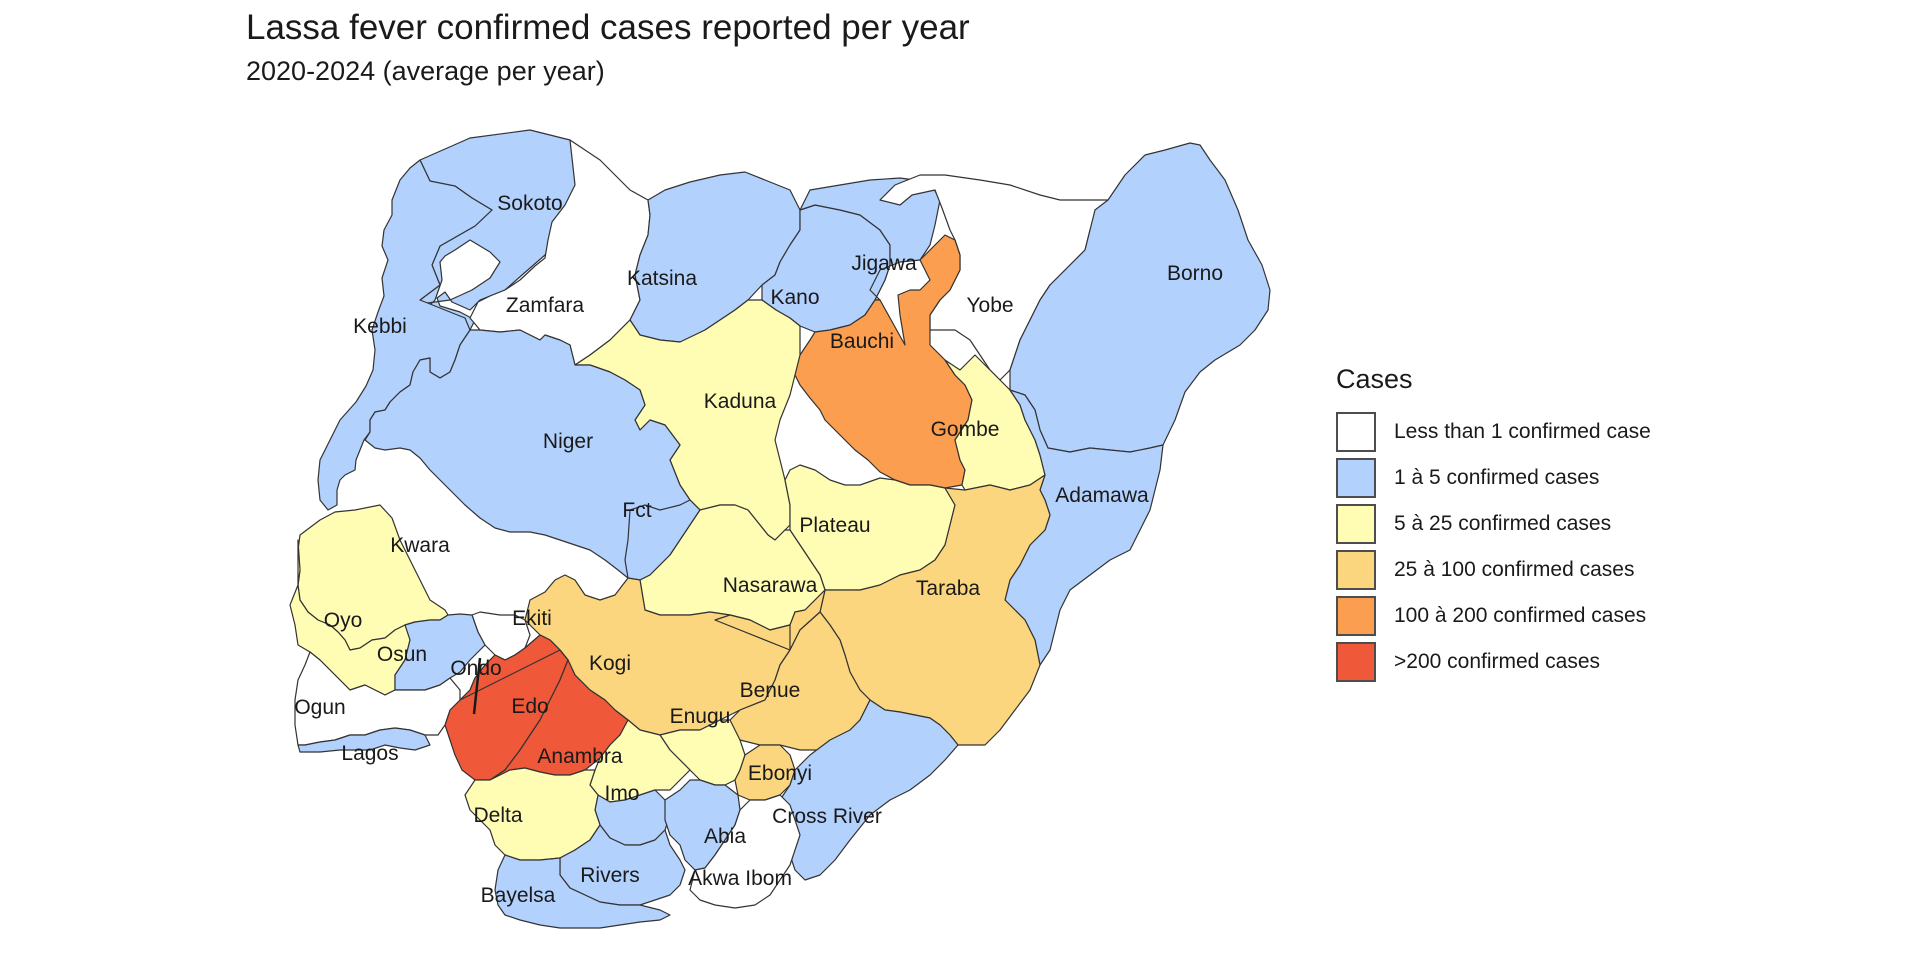 Image resolution: width=1920 pixels, height=960 pixels. What do you see at coordinates (881, 361) in the screenshot?
I see `state-bauchi` at bounding box center [881, 361].